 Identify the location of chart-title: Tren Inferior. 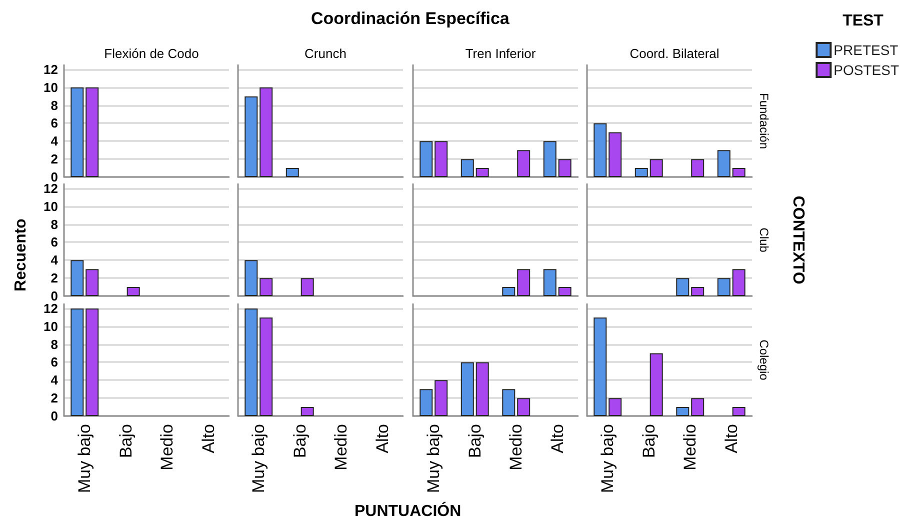
(500, 53).